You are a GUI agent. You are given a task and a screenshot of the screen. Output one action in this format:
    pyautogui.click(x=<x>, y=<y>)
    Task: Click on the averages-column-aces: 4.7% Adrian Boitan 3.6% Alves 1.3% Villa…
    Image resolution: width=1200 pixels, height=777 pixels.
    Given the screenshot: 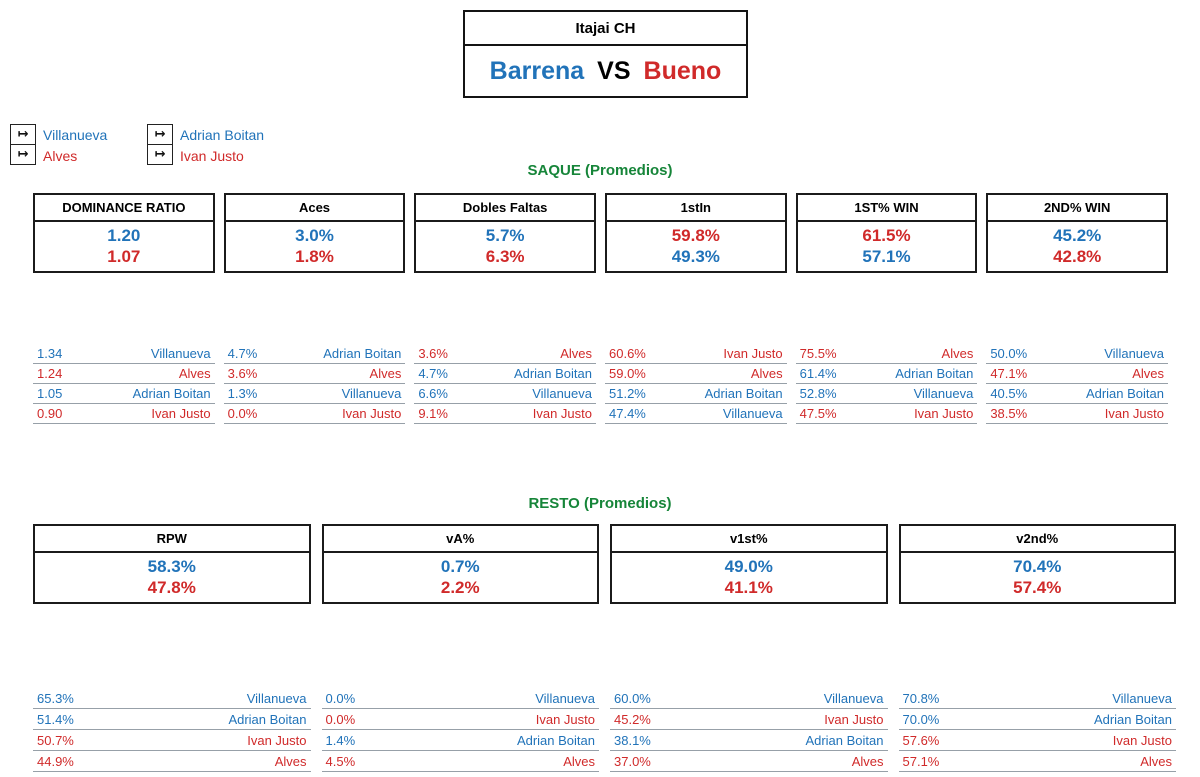 What is the action you would take?
    pyautogui.click(x=314, y=384)
    